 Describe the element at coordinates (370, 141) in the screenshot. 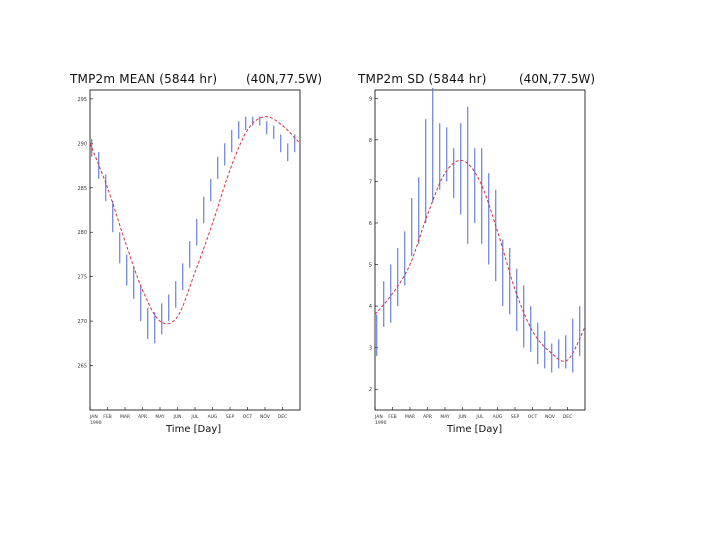

I see `y-tick-label: 8` at that location.